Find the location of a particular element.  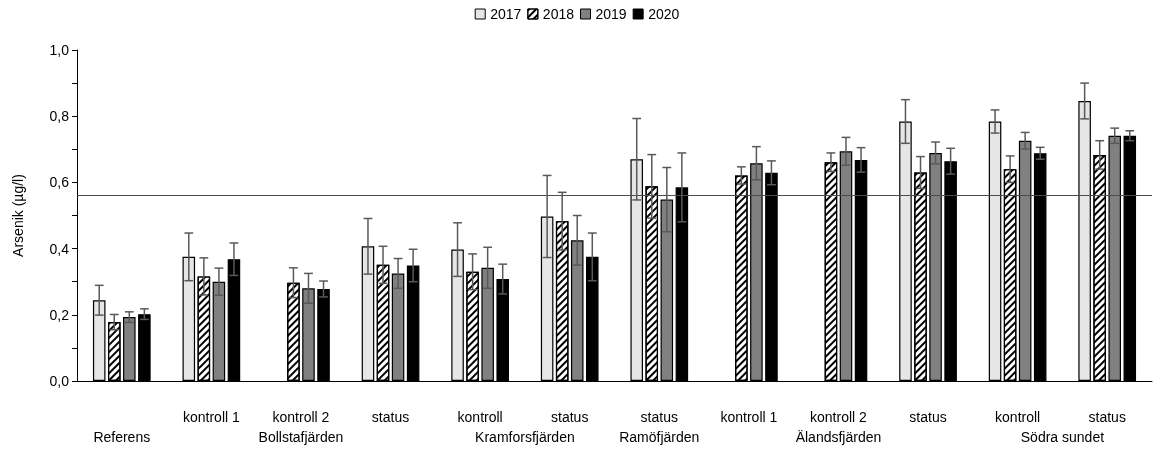

y-tick-label: 1,0 is located at coordinates (59, 50).